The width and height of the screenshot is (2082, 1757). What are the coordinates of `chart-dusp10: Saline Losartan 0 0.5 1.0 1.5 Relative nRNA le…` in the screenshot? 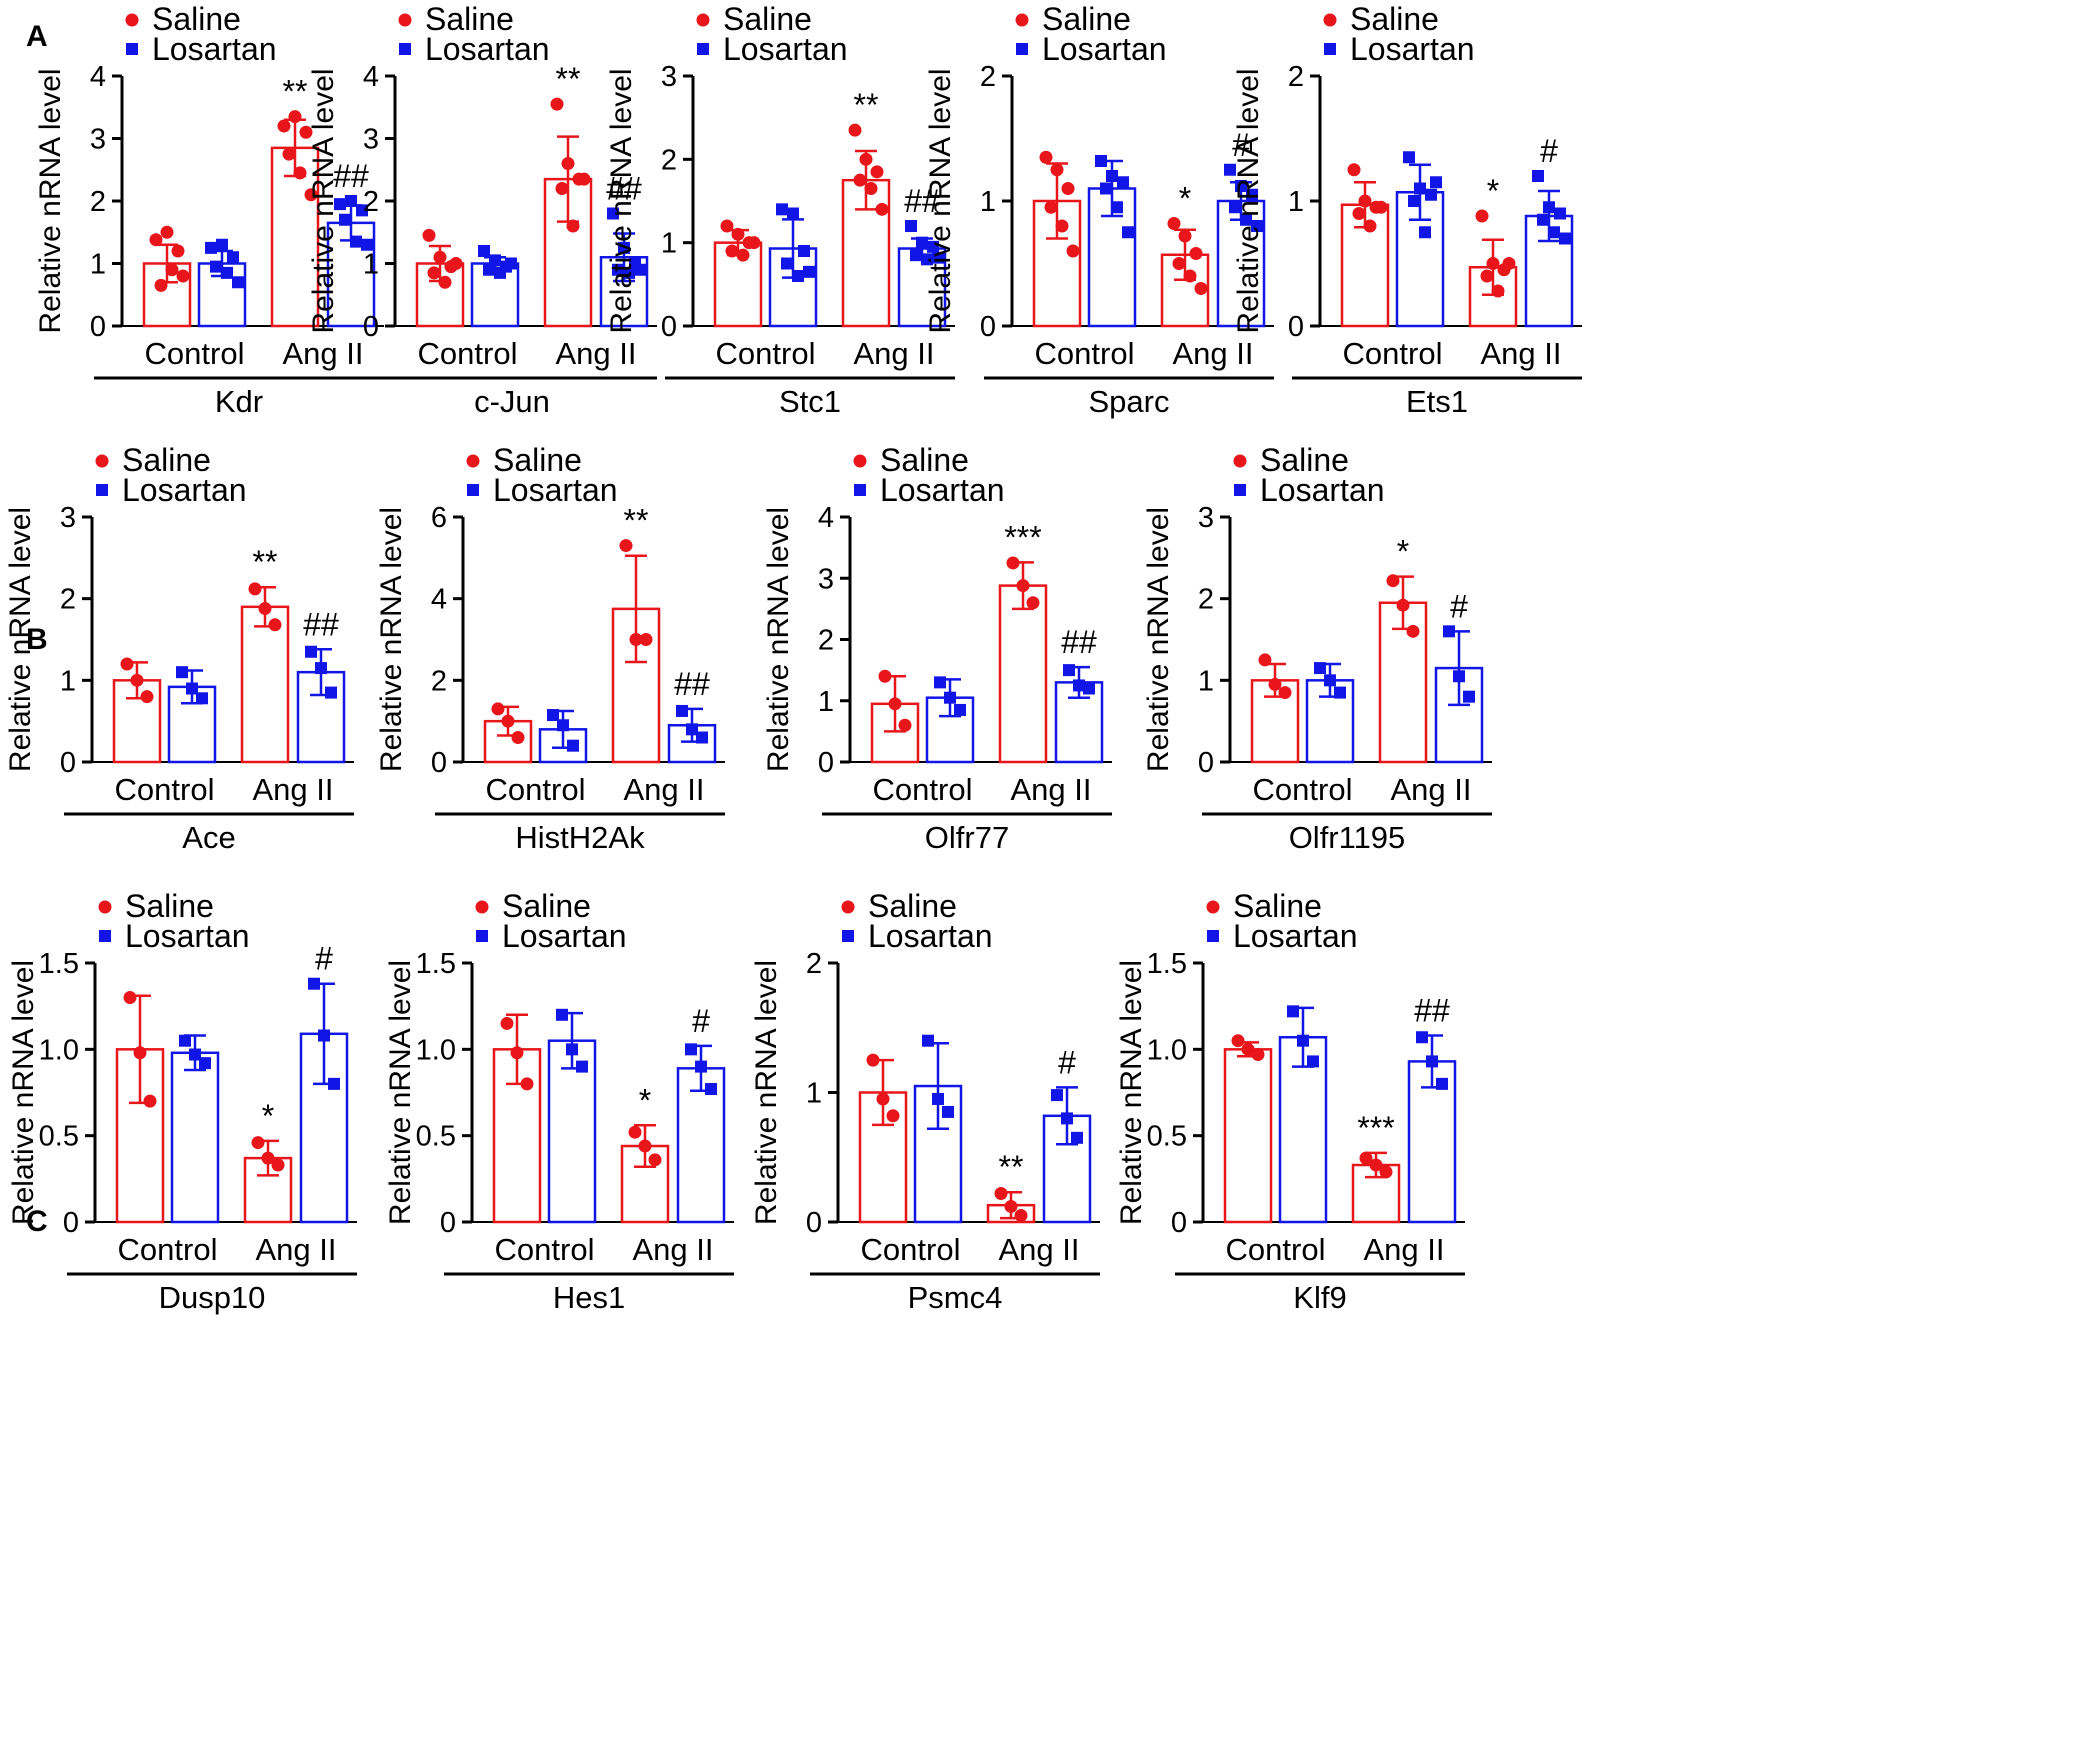 It's located at (182, 1101).